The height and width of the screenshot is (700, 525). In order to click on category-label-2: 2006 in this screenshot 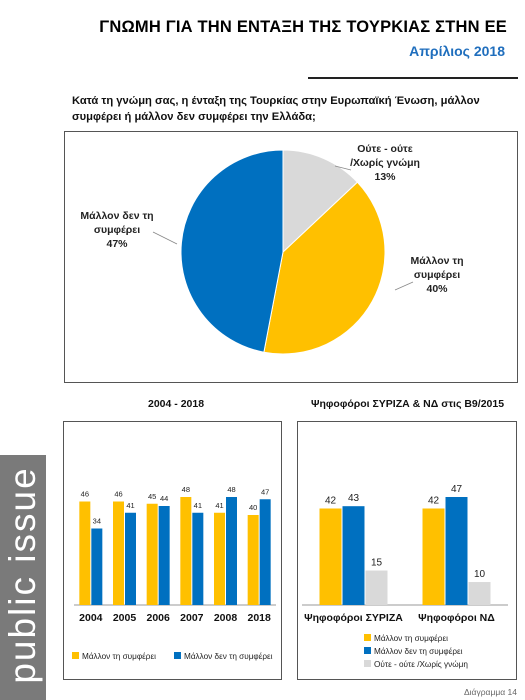, I will do `click(158, 618)`.